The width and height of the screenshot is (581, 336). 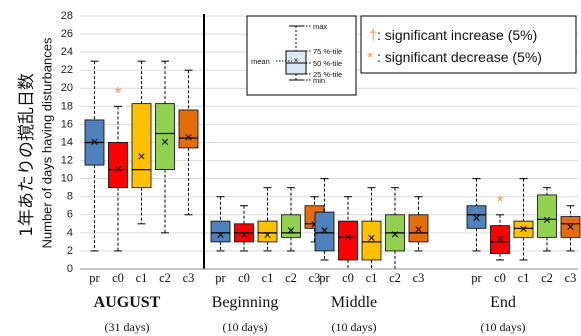 I want to click on y-tick-label: 16, so click(x=67, y=124).